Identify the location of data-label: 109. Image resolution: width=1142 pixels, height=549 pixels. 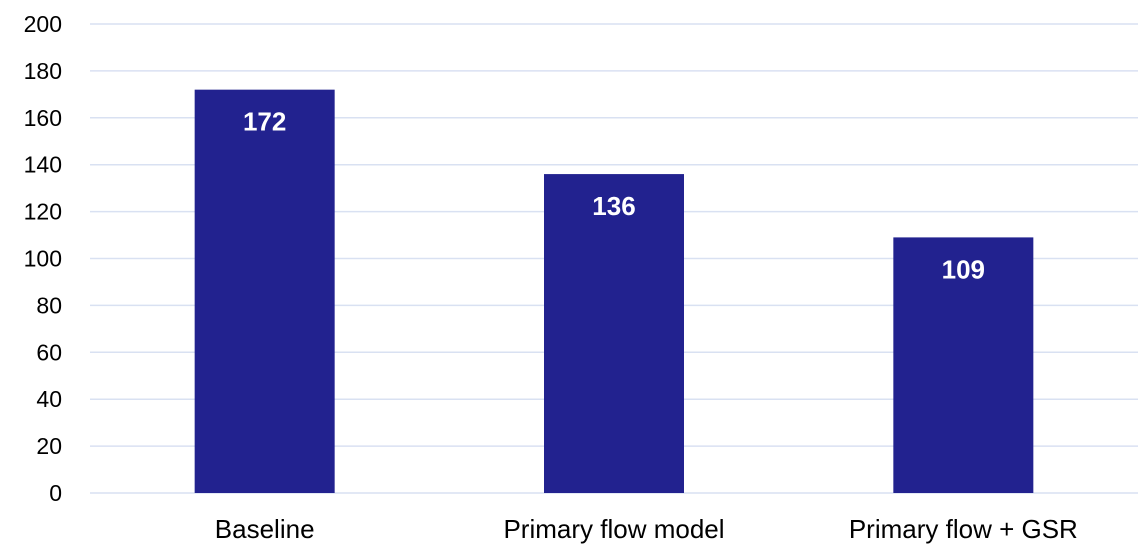
(963, 269).